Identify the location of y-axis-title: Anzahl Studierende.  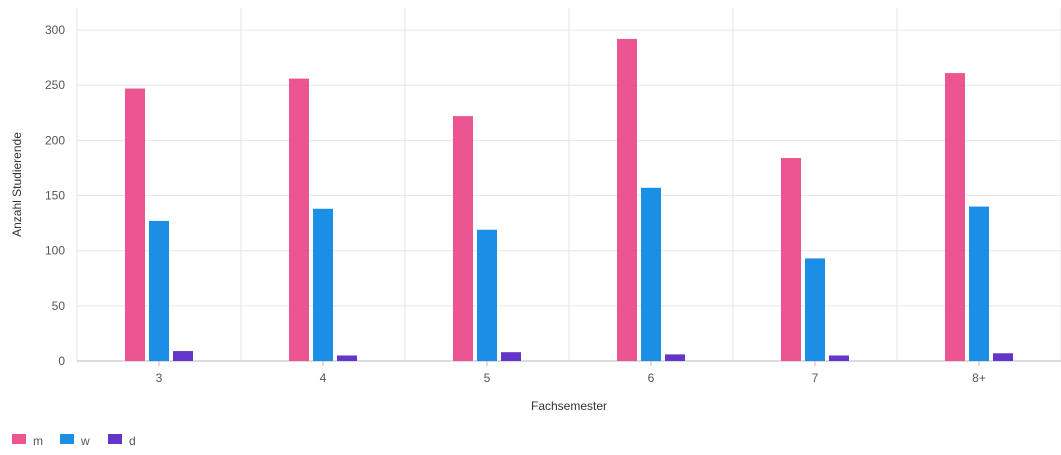
(17, 184).